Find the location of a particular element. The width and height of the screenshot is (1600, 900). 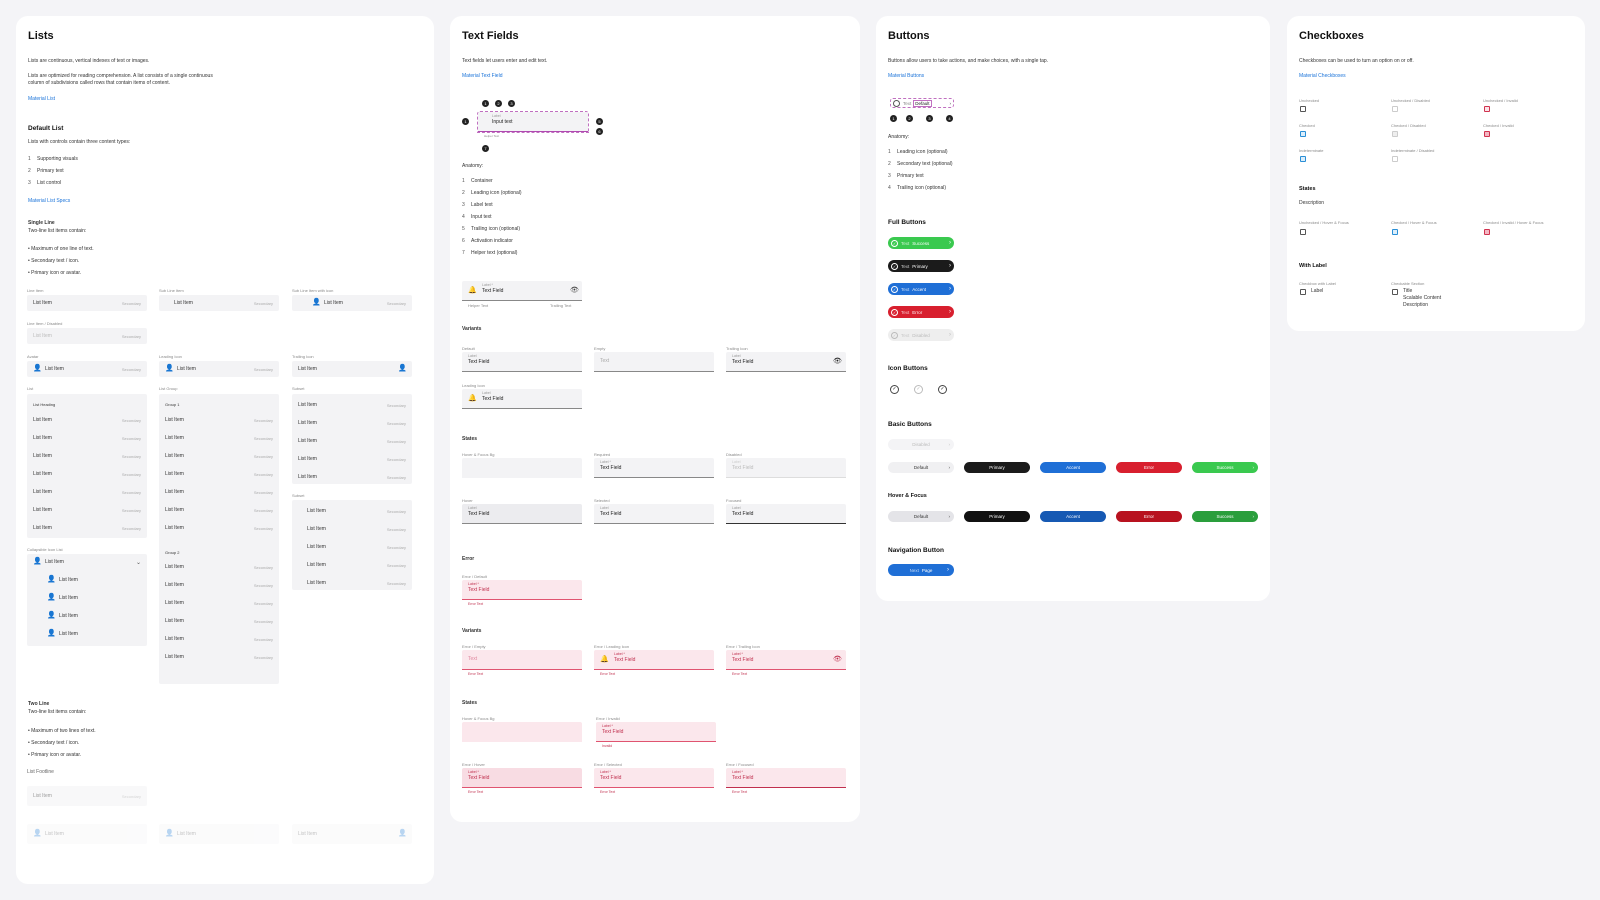

material-checkboxes-link: Material Checkboxes is located at coordinates (1322, 76).